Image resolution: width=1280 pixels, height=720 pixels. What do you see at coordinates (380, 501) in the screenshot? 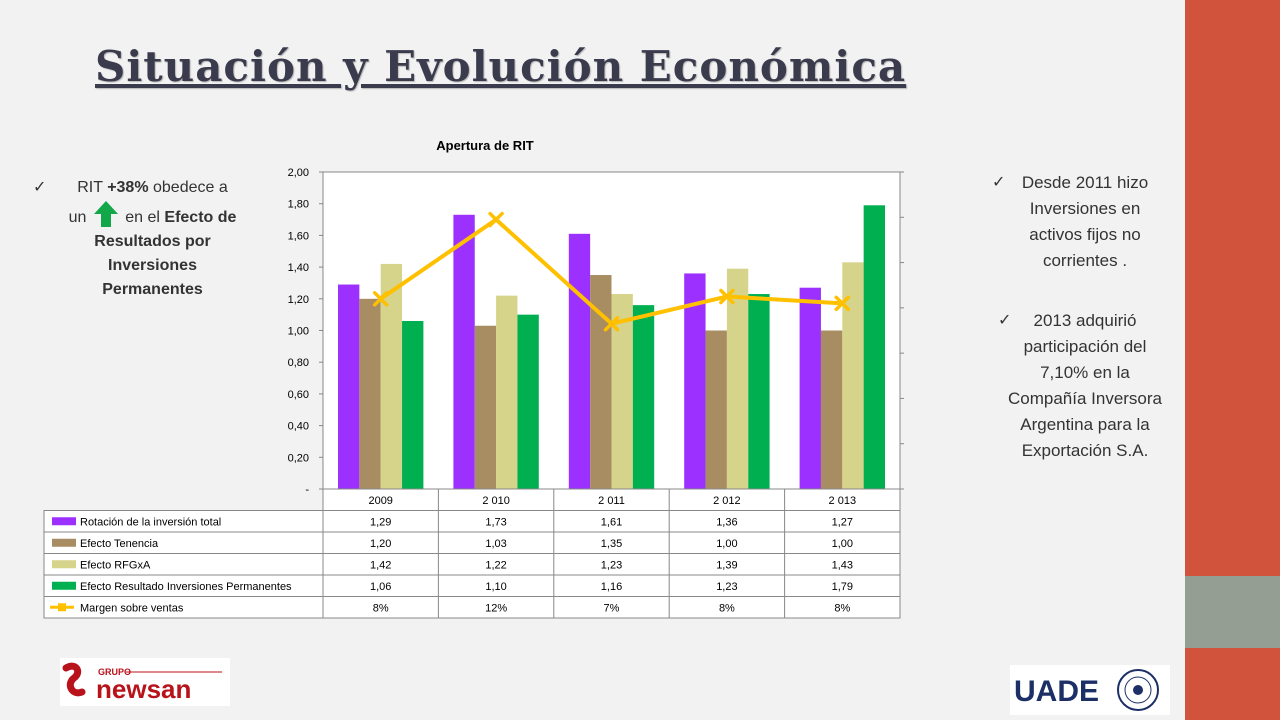
I see `x-tick-label: 2009` at bounding box center [380, 501].